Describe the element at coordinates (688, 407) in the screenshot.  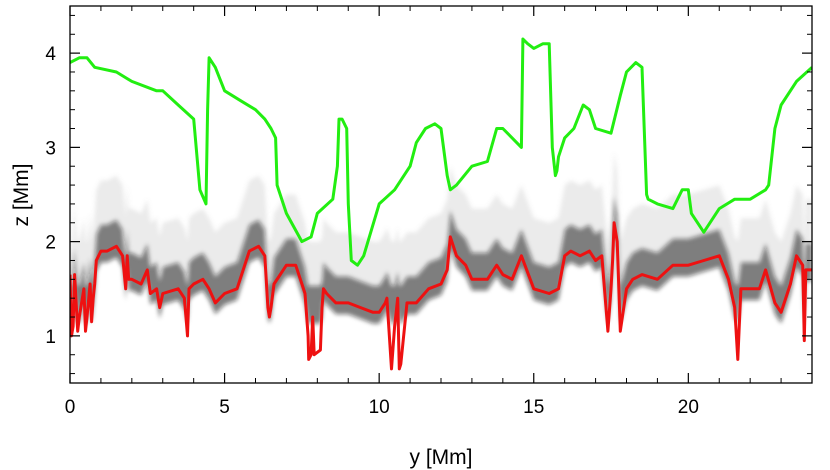
I see `x-tick-label: 20` at that location.